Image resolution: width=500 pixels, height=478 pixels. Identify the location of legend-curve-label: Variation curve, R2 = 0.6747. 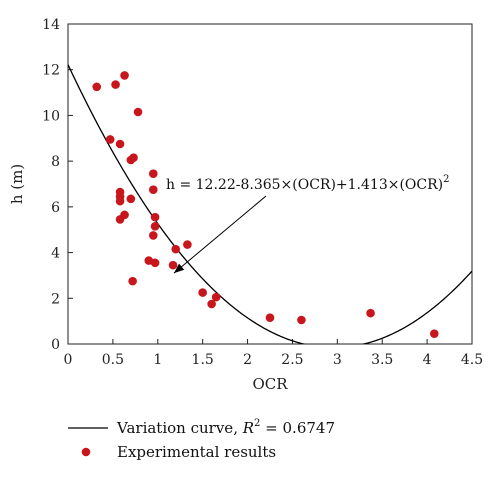
(225, 427).